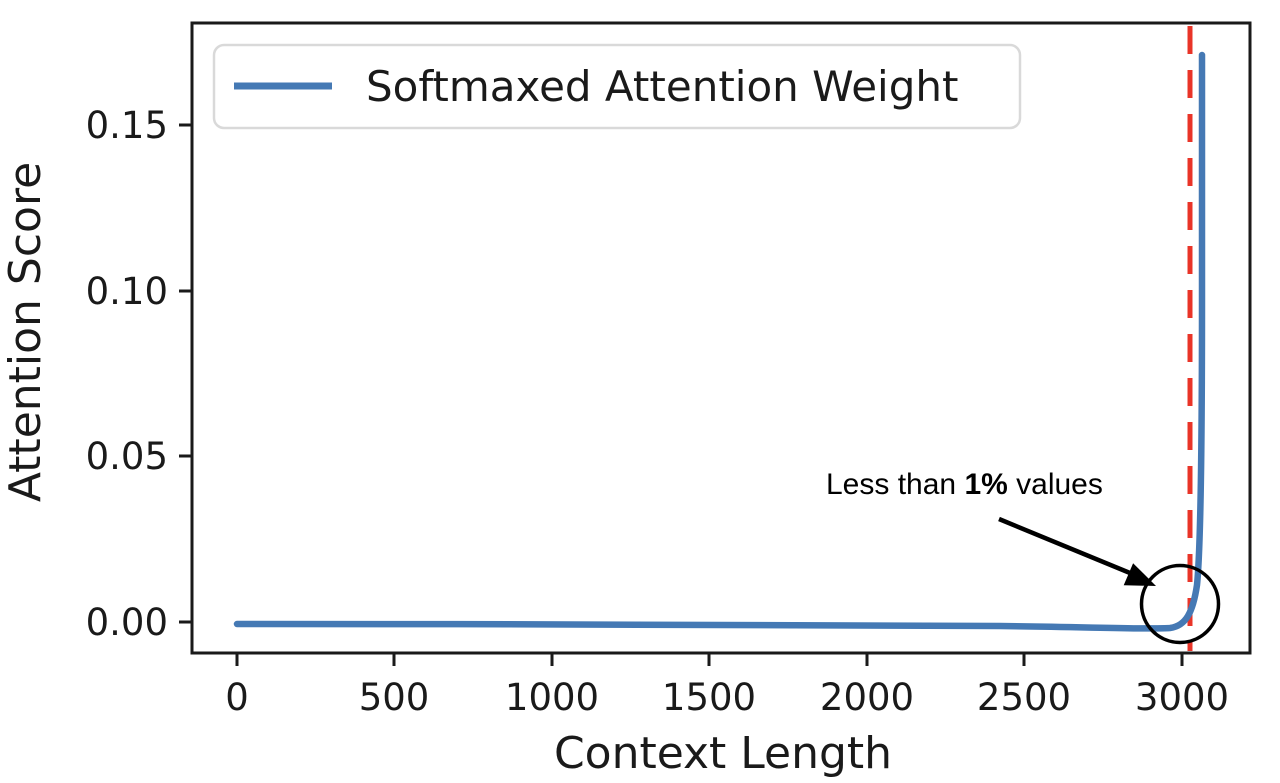 This screenshot has width=1280, height=783. Describe the element at coordinates (127, 291) in the screenshot. I see `y-tick-label-010: 0.10` at that location.